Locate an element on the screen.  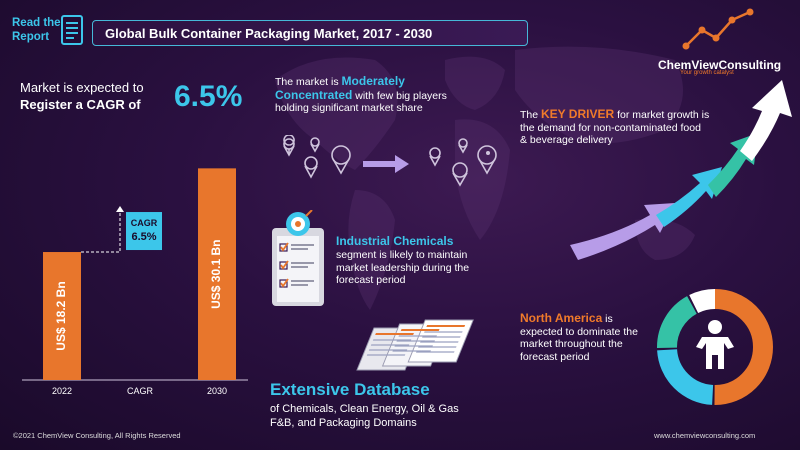
cagr-connector-line is located at coordinates (101, 231).